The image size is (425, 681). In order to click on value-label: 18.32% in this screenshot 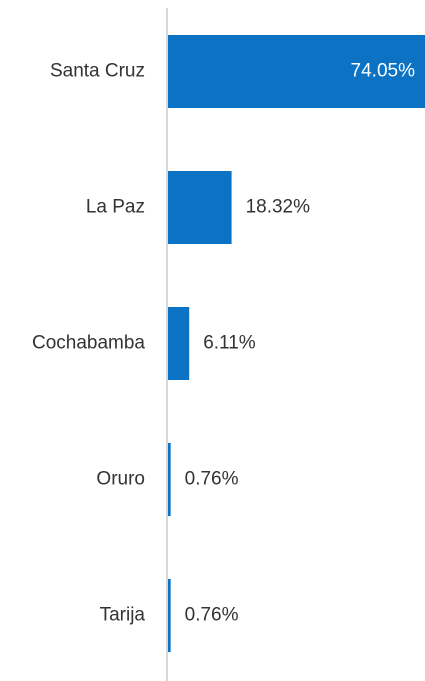, I will do `click(278, 207)`.